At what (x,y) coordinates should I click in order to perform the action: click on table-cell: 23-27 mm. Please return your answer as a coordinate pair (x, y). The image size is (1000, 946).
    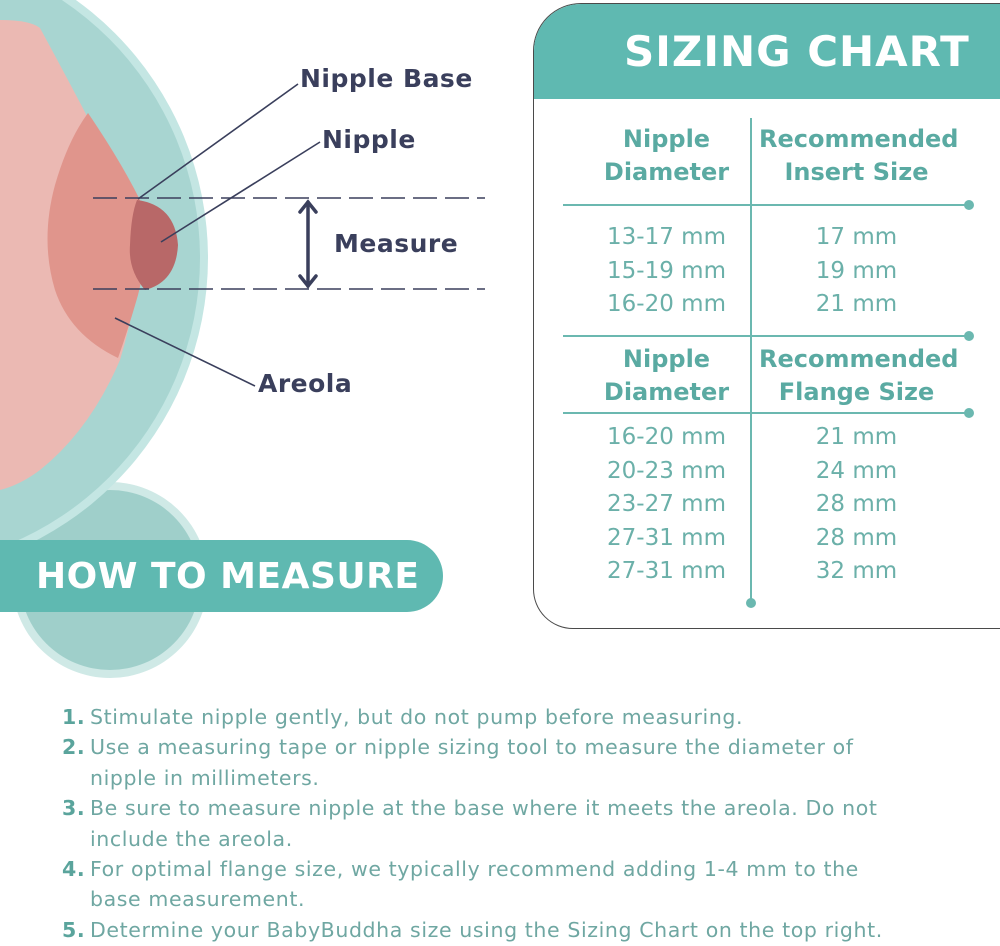
    Looking at the image, I should click on (666, 504).